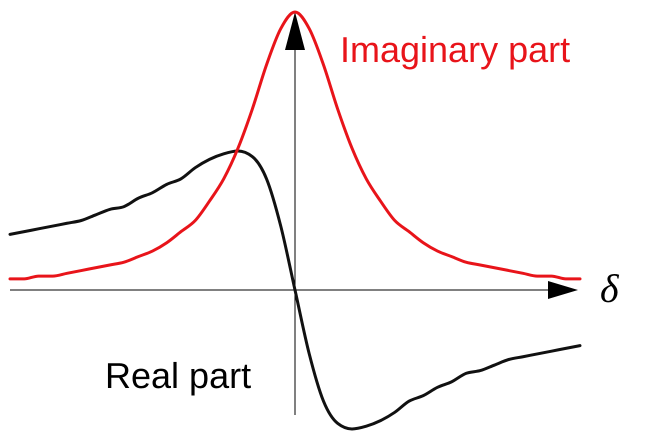 This screenshot has width=647, height=431. Describe the element at coordinates (178, 375) in the screenshot. I see `series-label: Real part` at that location.